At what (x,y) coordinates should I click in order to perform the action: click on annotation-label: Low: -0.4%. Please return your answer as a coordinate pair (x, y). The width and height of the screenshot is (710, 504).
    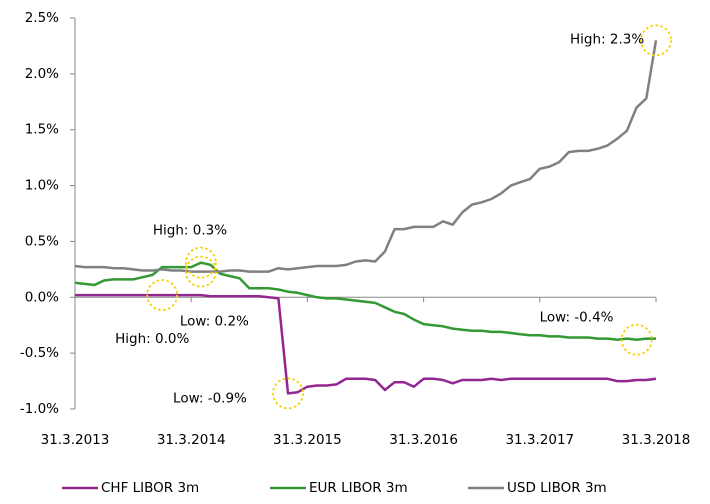
    Looking at the image, I should click on (577, 318).